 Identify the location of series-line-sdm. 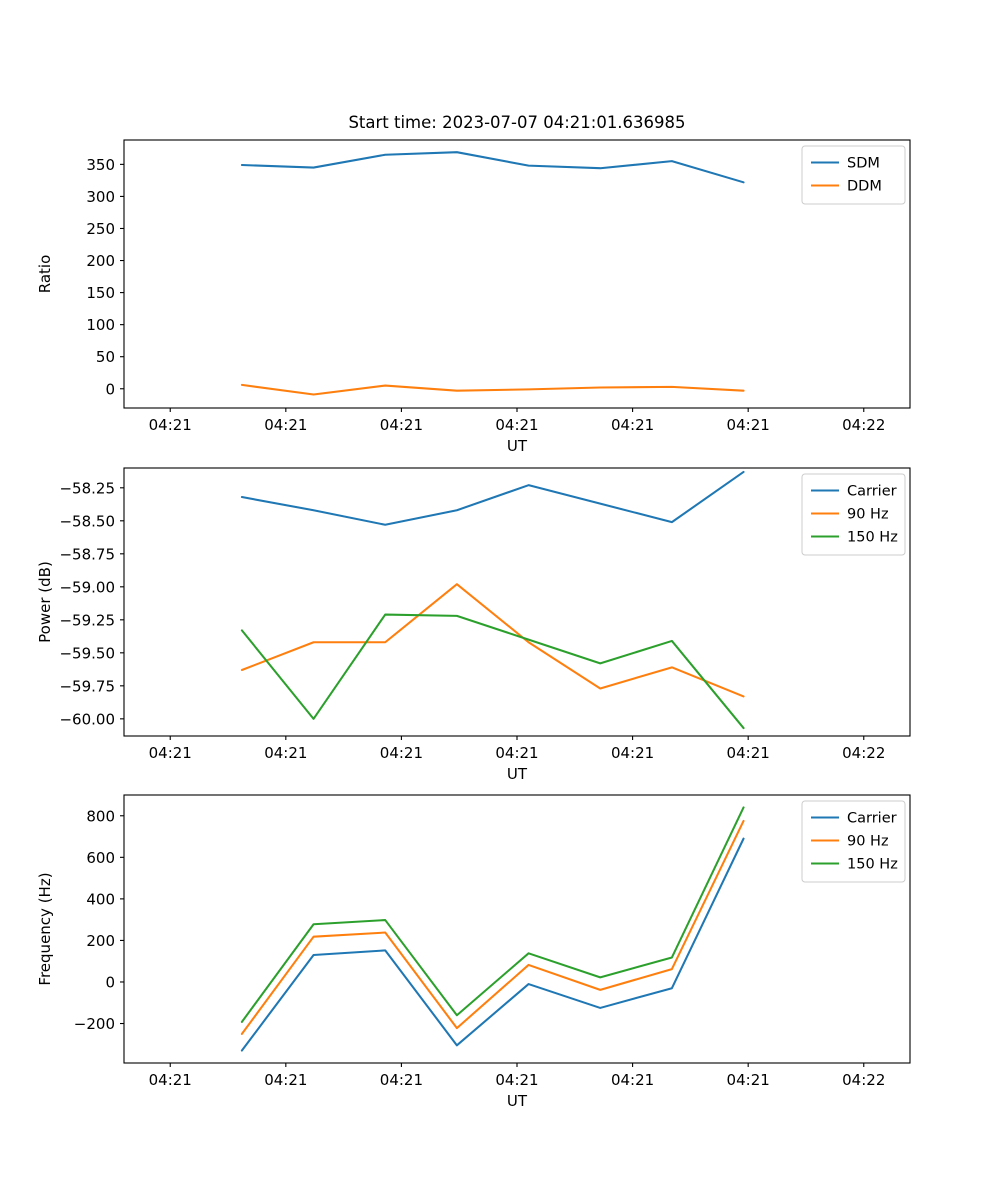
(492, 167).